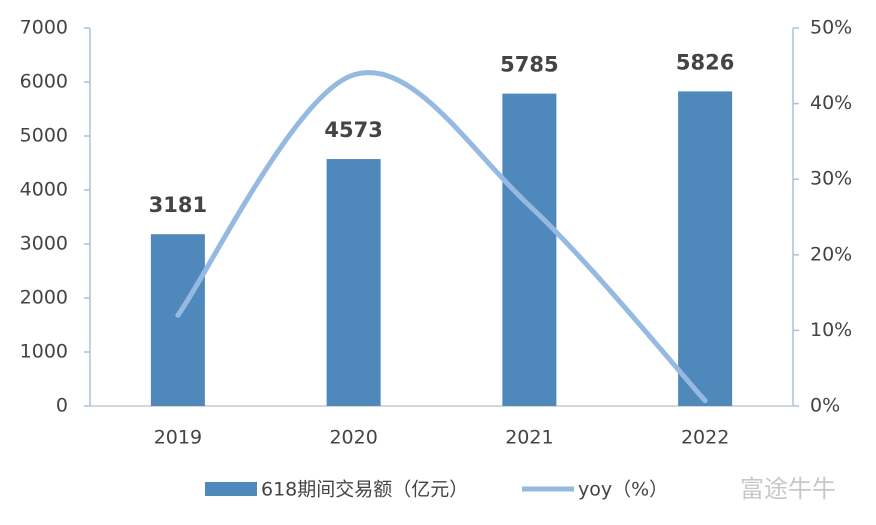 The height and width of the screenshot is (525, 876). Describe the element at coordinates (44, 244) in the screenshot. I see `y-tick-label: 3000` at that location.